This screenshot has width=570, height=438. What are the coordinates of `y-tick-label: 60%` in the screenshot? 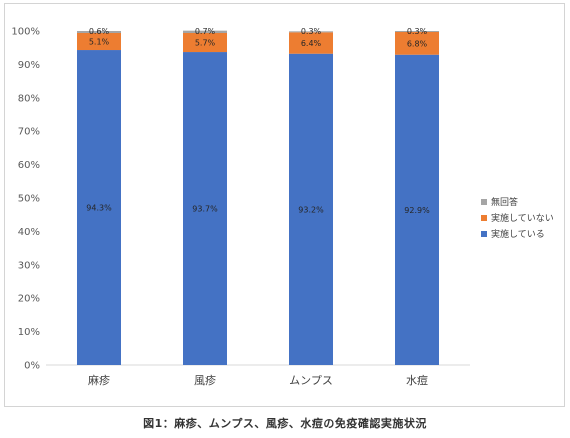 It's located at (29, 165).